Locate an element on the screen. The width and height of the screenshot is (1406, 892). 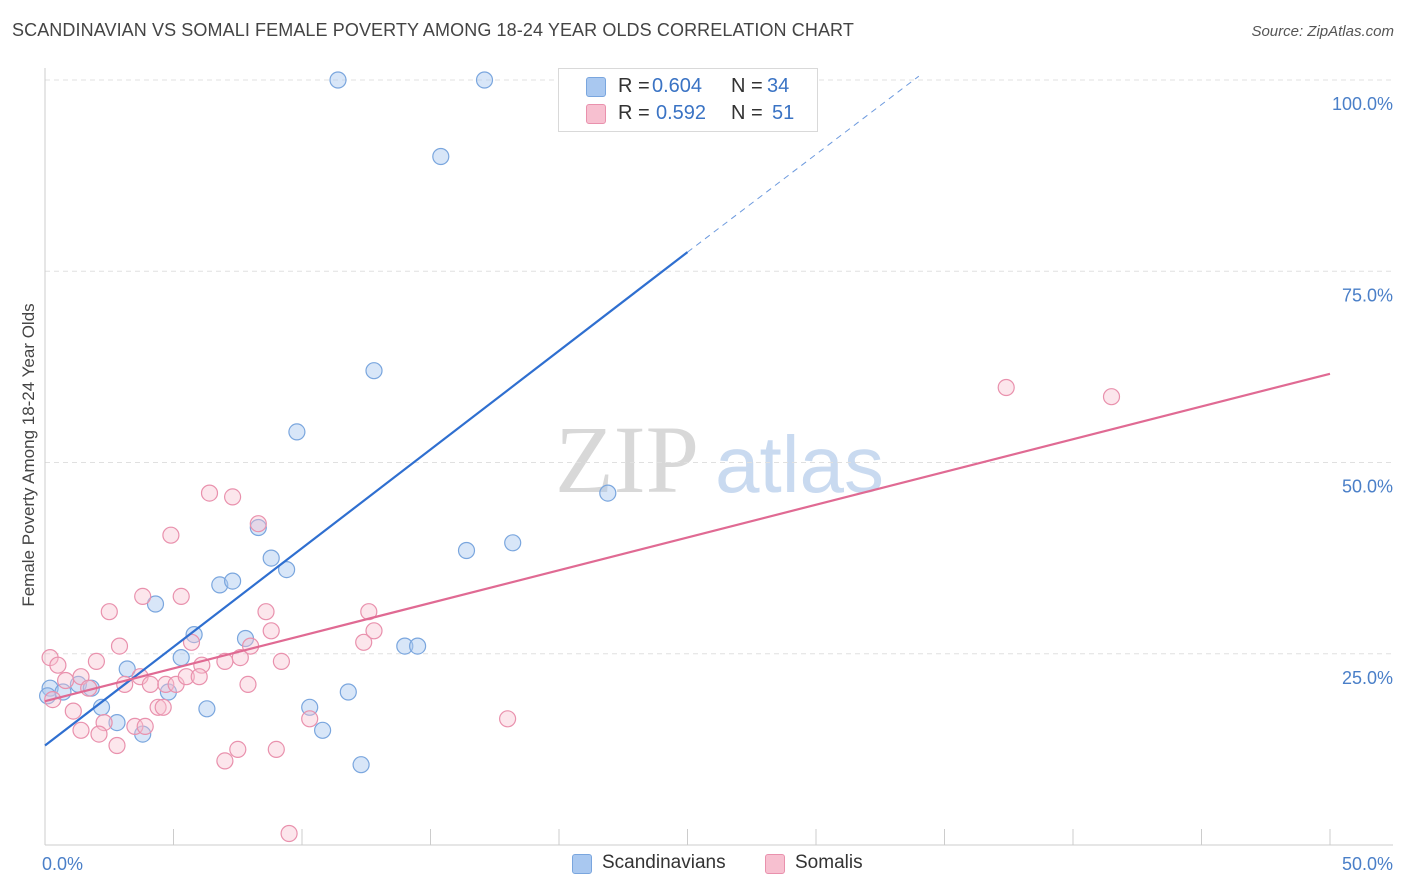
y-tick-label: 75.0% is located at coordinates (1367, 295).